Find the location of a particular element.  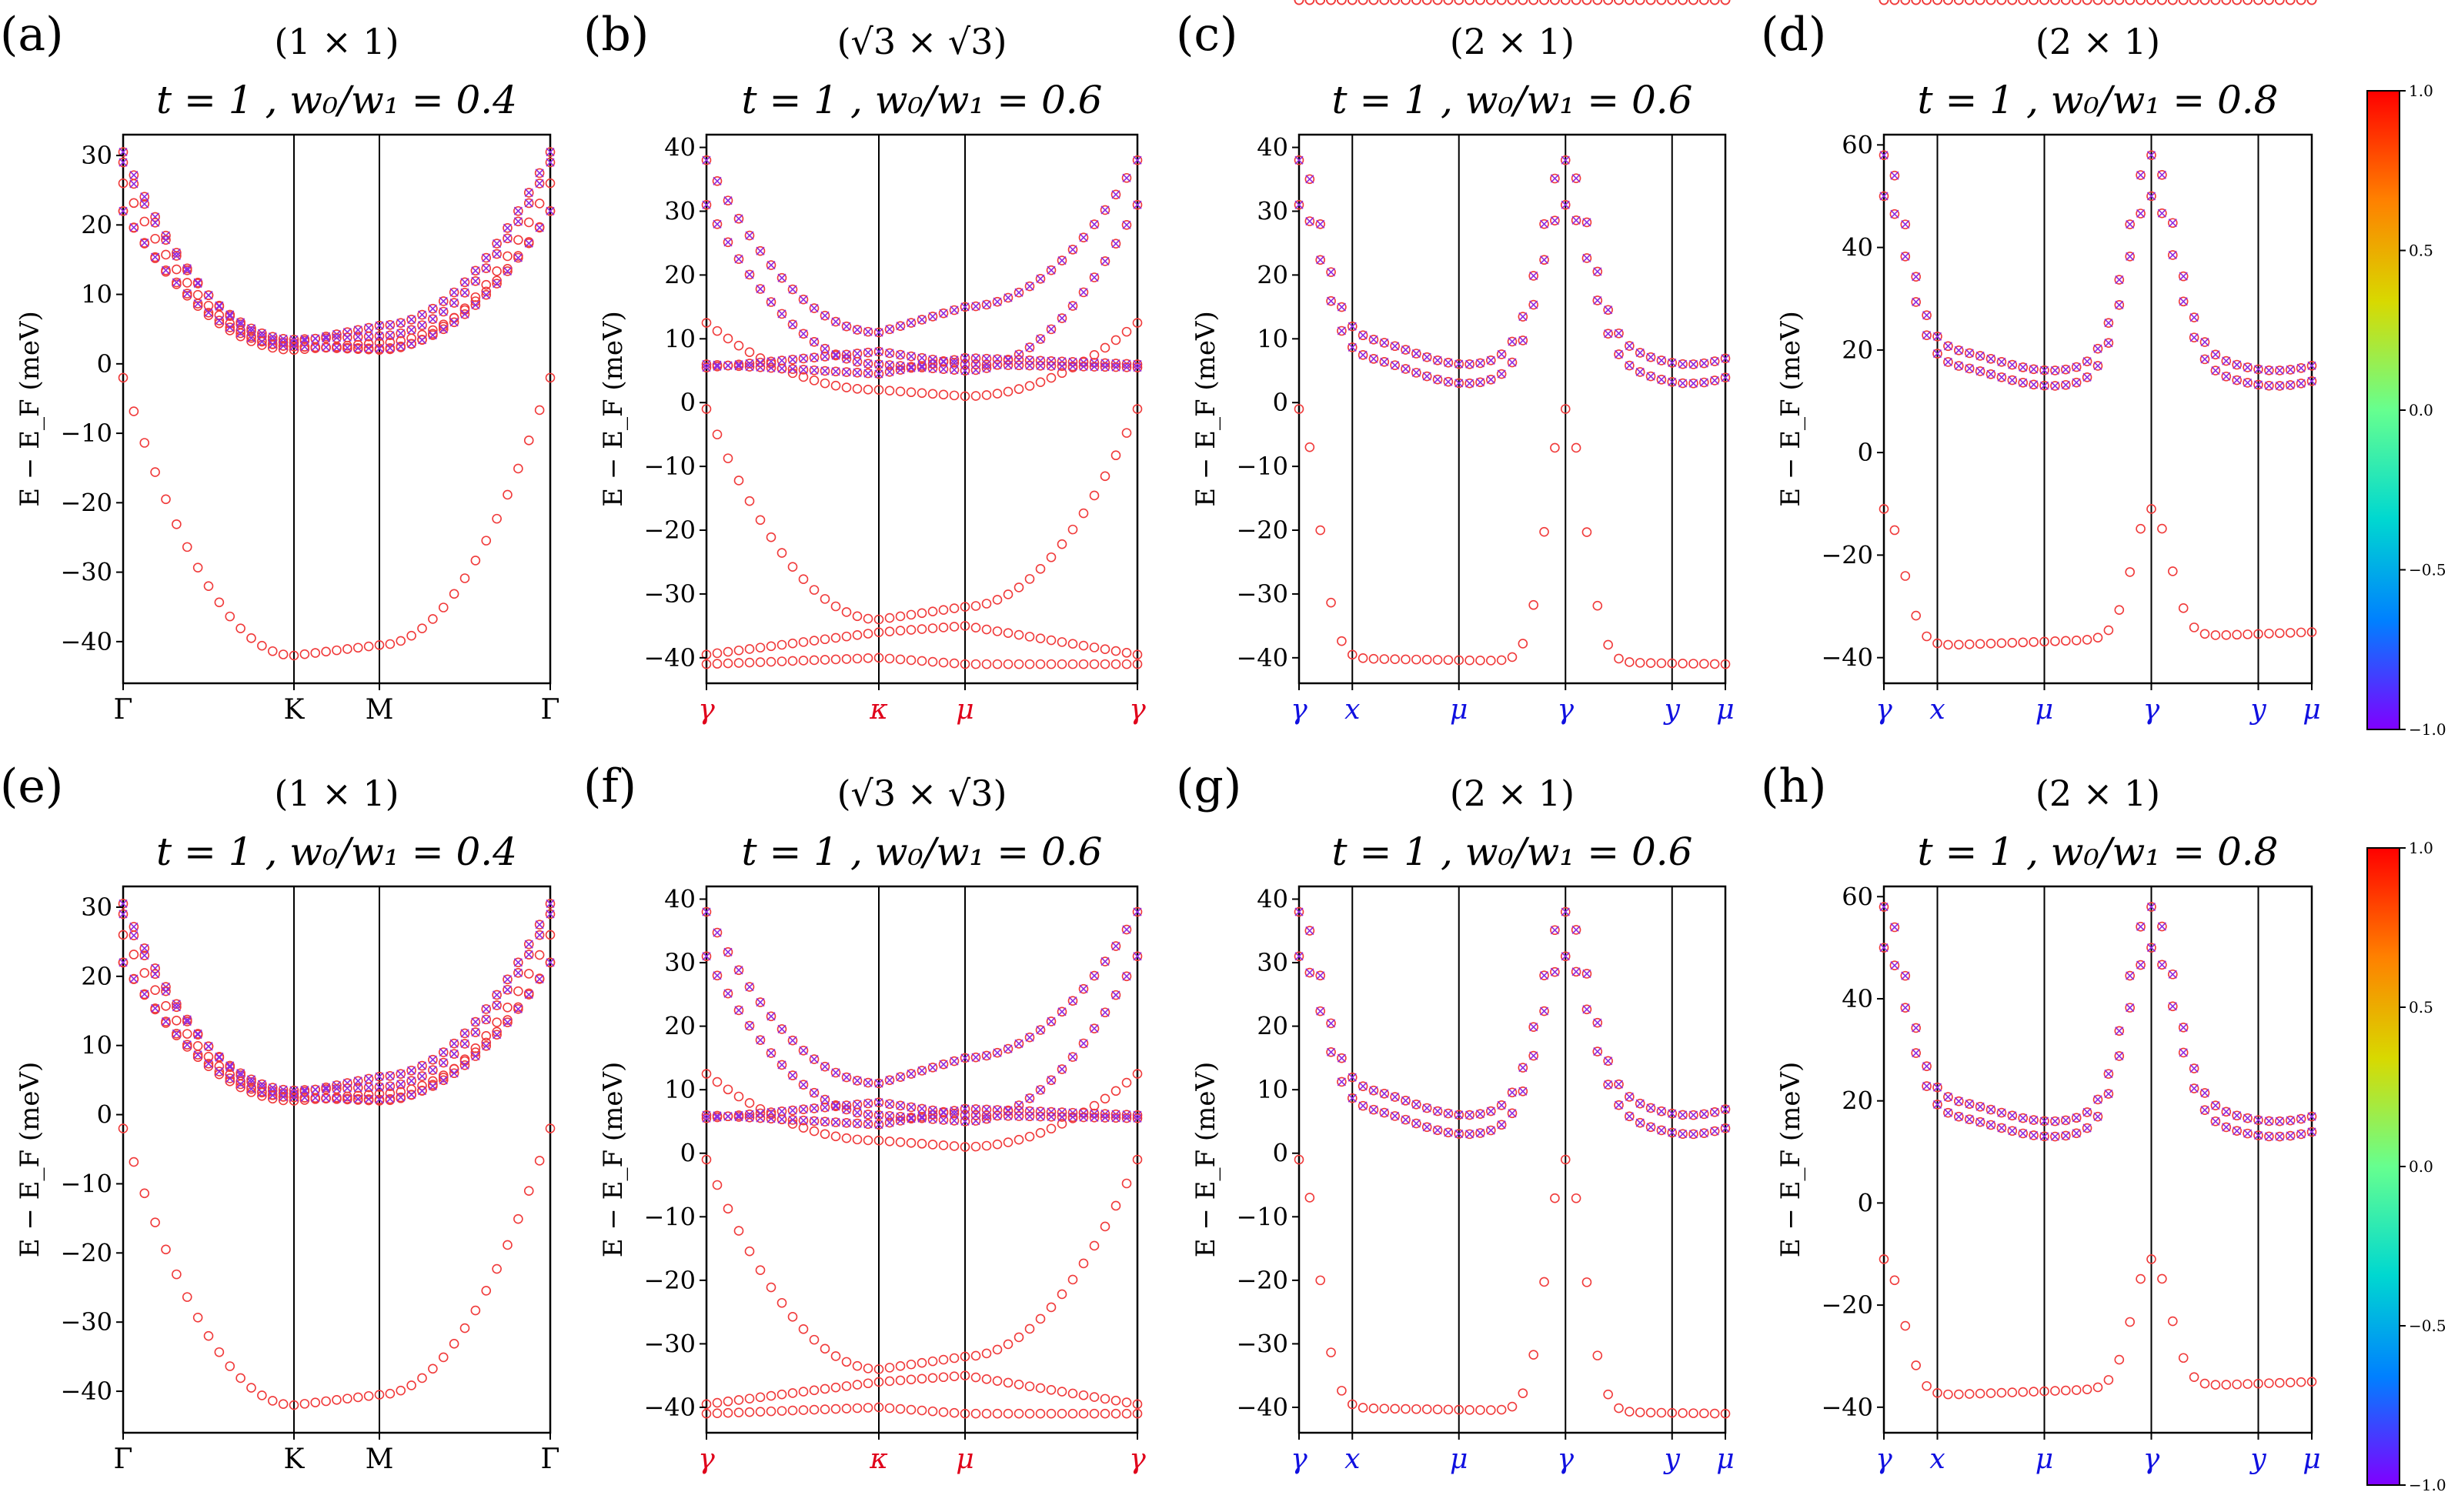

kpoint-label: γ is located at coordinates (1137, 1459).